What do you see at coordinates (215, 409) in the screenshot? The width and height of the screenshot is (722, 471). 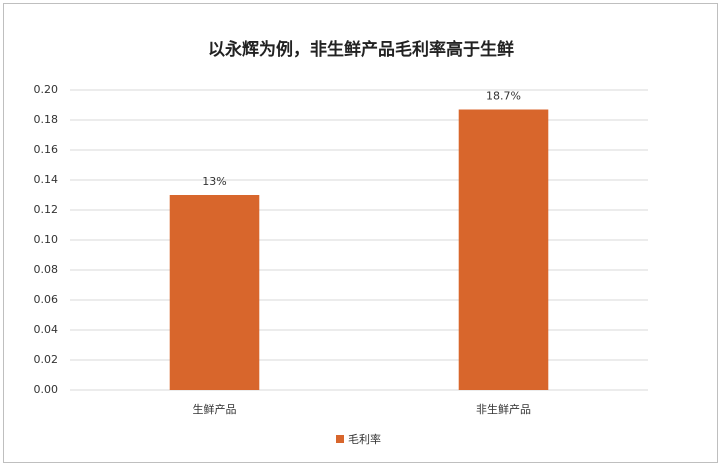 I see `x-tick-label: 生鲜产品` at bounding box center [215, 409].